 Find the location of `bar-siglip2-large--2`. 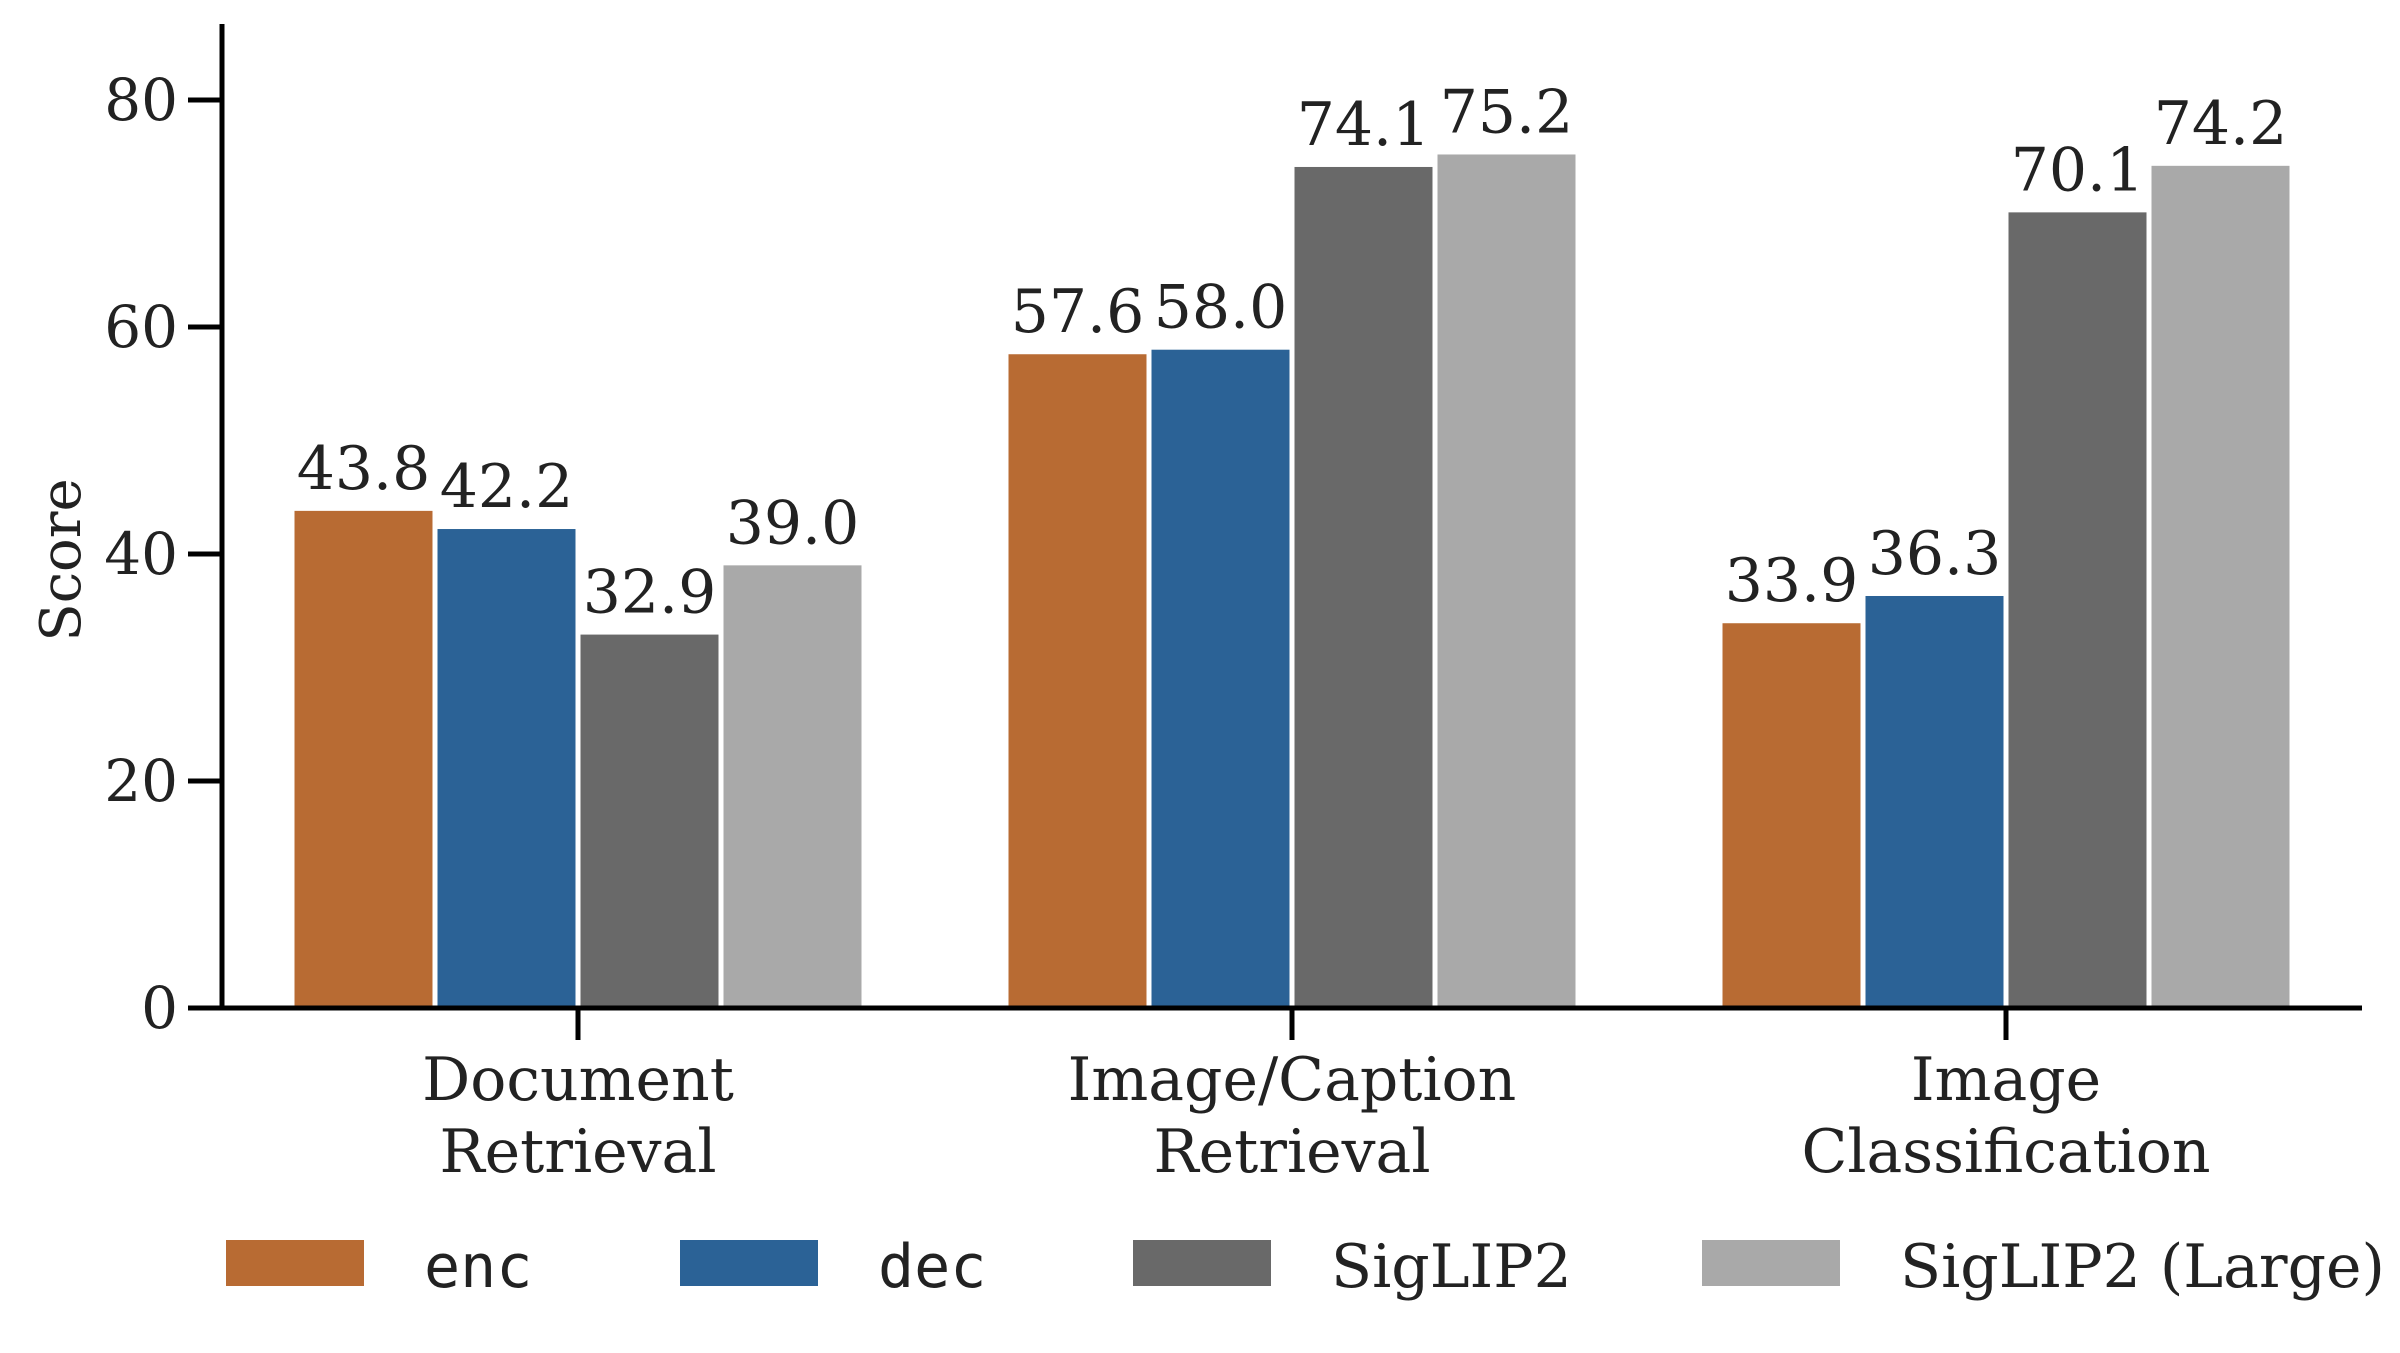

bar-siglip2-large--2 is located at coordinates (2220, 586).